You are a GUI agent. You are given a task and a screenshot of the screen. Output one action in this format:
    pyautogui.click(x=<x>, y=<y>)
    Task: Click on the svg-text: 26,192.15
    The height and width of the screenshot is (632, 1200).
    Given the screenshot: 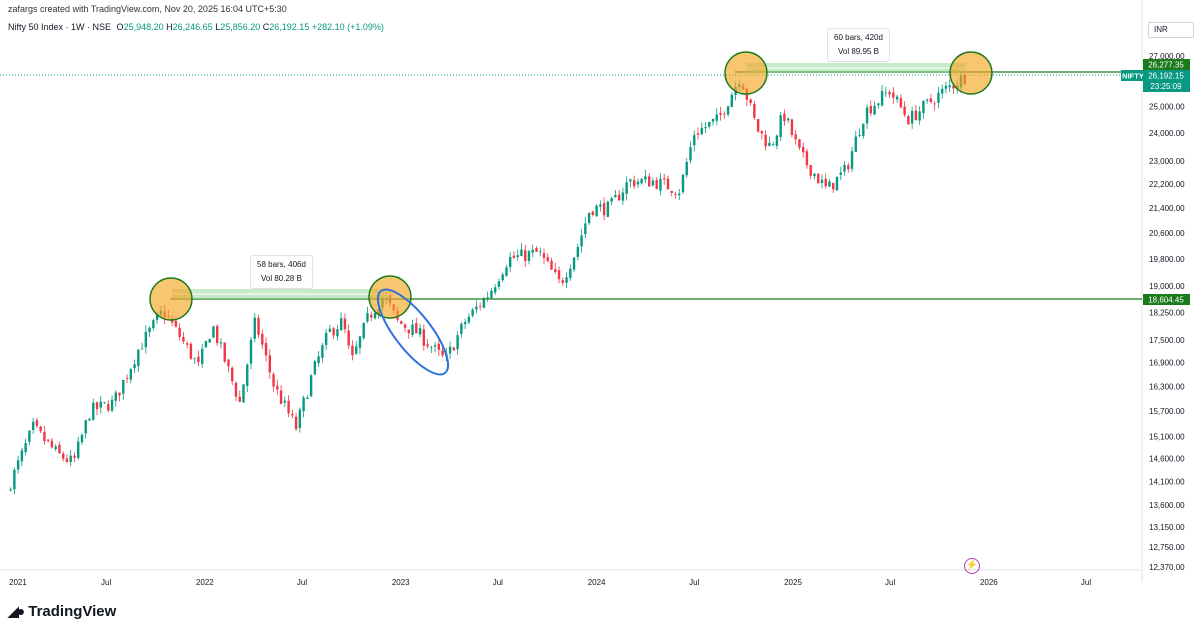 What is the action you would take?
    pyautogui.click(x=1166, y=76)
    